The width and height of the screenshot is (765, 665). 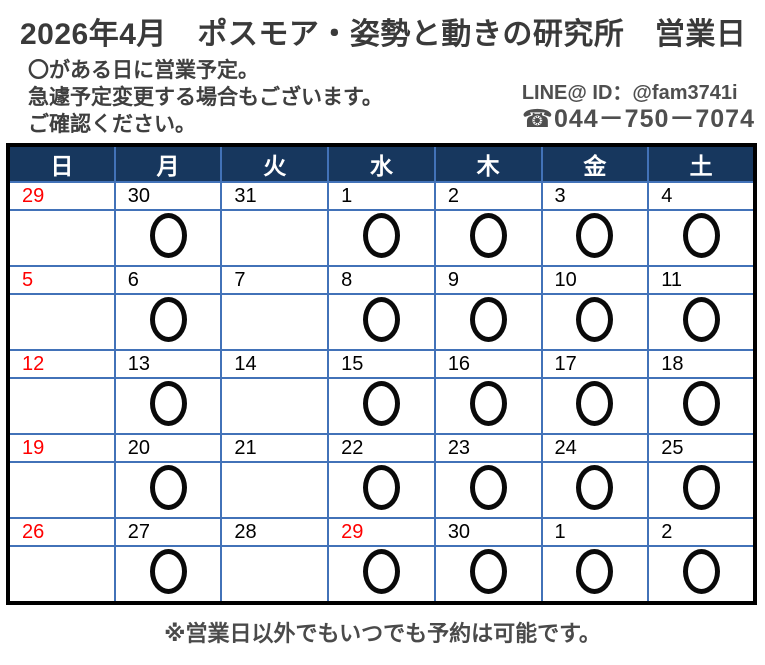 What do you see at coordinates (638, 119) in the screenshot?
I see `phone-number: ☎044－750－7074` at bounding box center [638, 119].